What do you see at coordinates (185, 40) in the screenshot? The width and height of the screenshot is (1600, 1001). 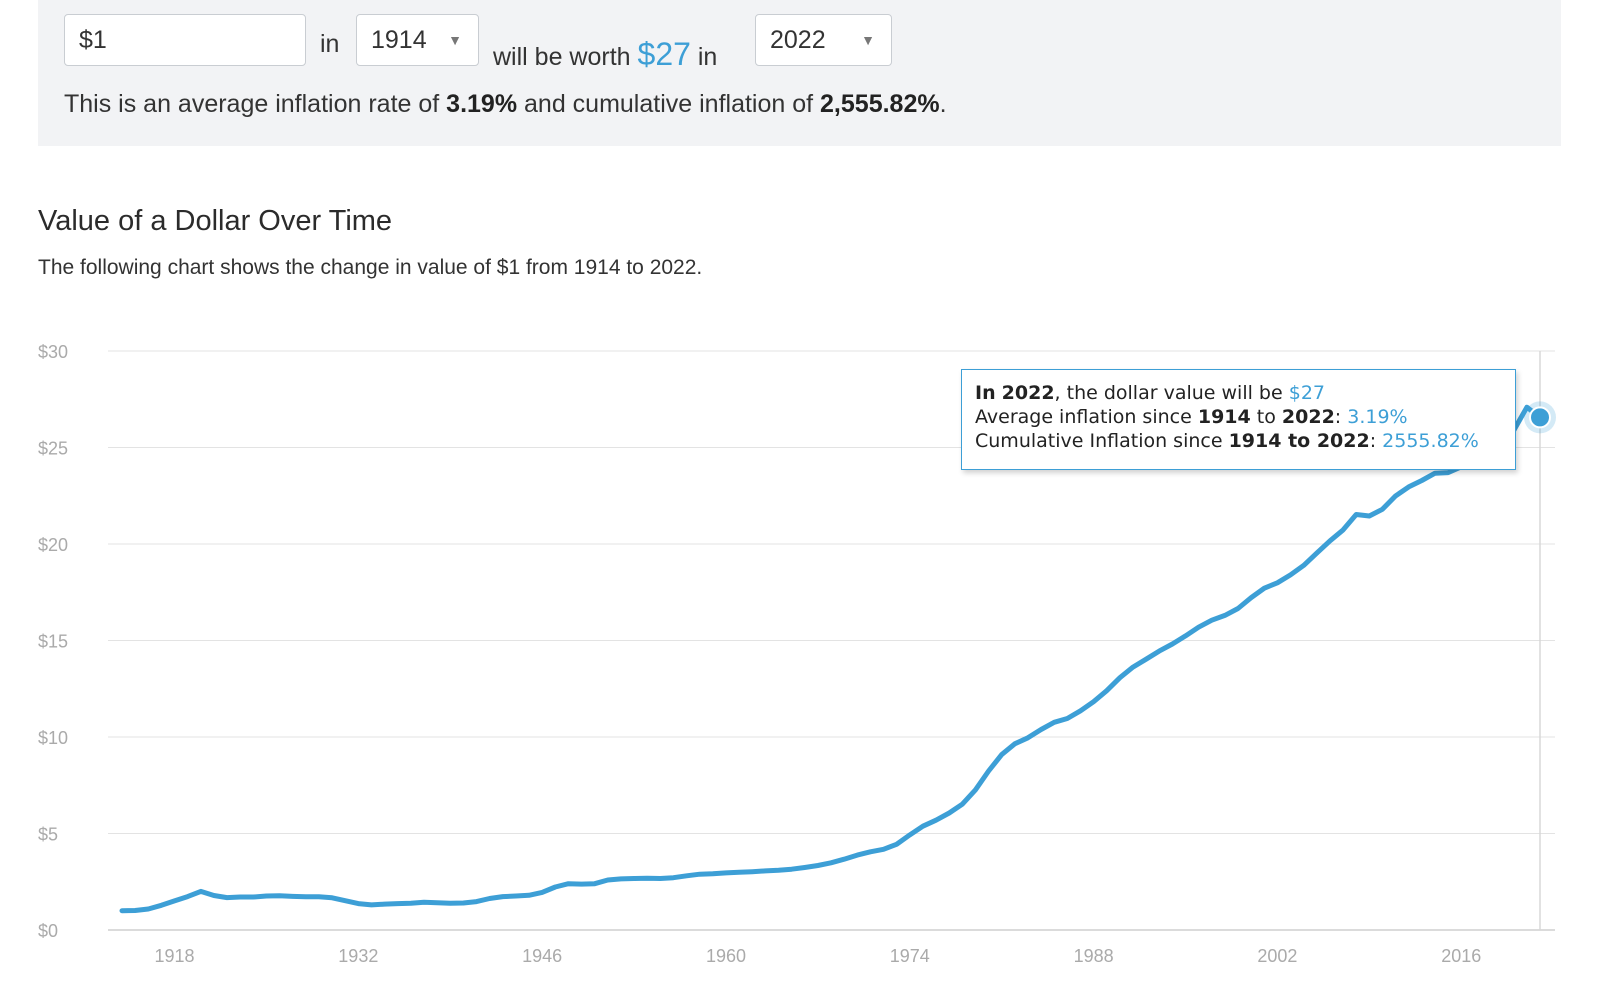 I see `amount-input` at bounding box center [185, 40].